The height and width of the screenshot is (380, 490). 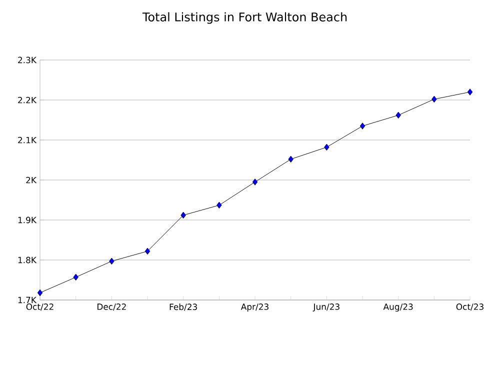 What do you see at coordinates (254, 308) in the screenshot?
I see `x-tick-label: Apr/23` at bounding box center [254, 308].